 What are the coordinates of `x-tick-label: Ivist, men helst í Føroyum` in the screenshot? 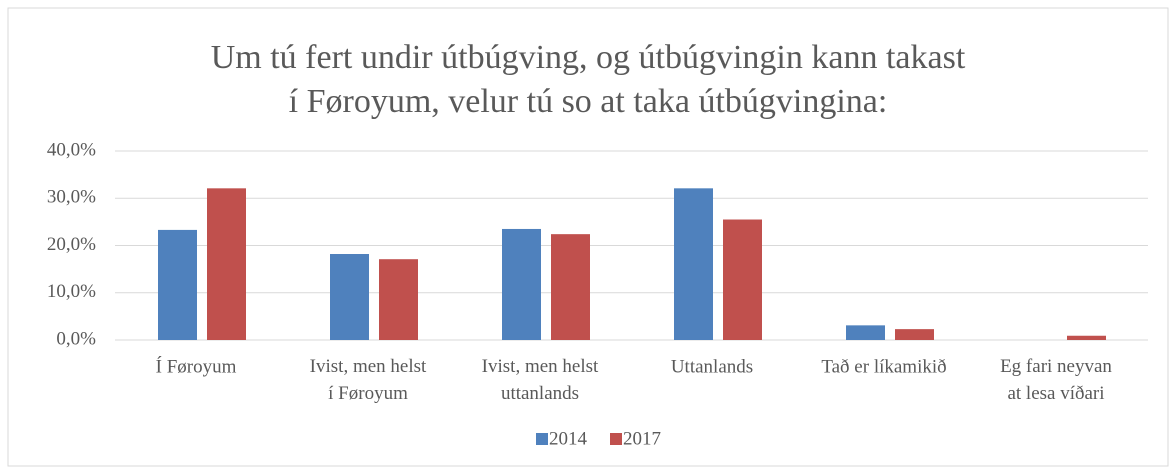 It's located at (368, 380).